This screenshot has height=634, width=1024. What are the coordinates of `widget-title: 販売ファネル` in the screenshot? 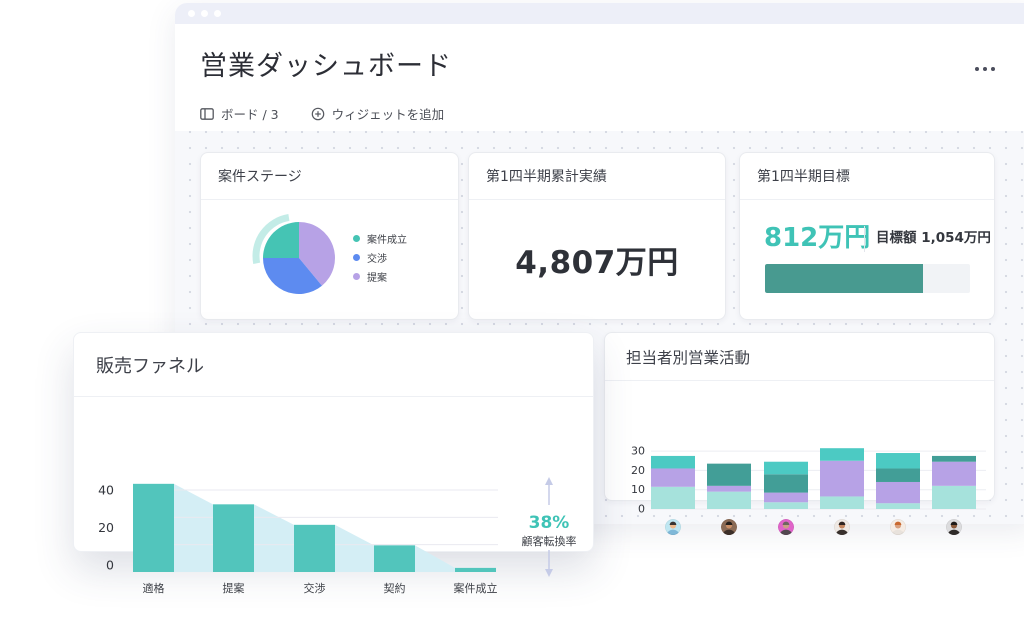 It's located at (150, 366).